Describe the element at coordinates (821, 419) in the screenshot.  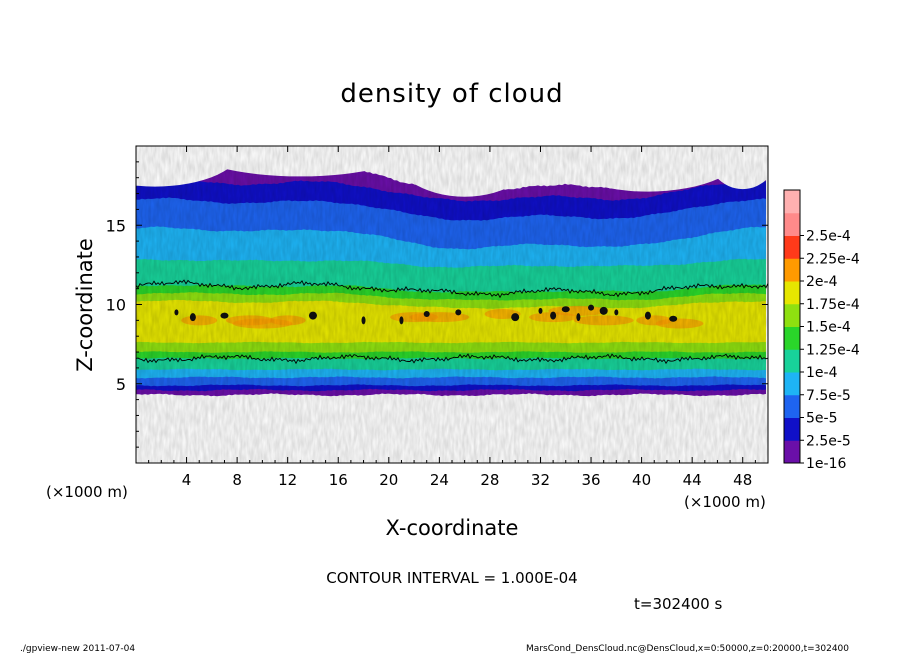
I see `colorbar-label: 5e-5` at that location.